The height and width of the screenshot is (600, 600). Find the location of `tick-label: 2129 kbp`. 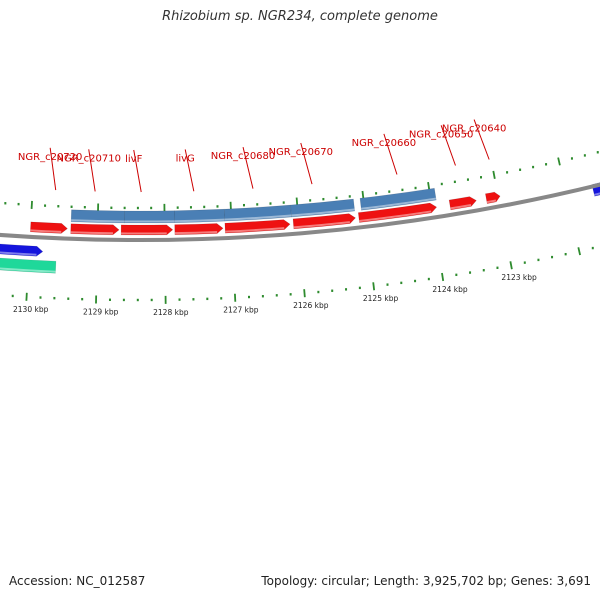

tick-label: 2129 kbp is located at coordinates (101, 312).